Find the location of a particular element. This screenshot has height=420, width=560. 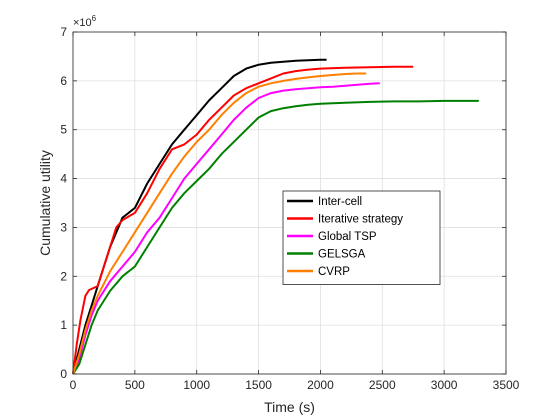

legend-entry-label: Iterative strategy is located at coordinates (360, 220).